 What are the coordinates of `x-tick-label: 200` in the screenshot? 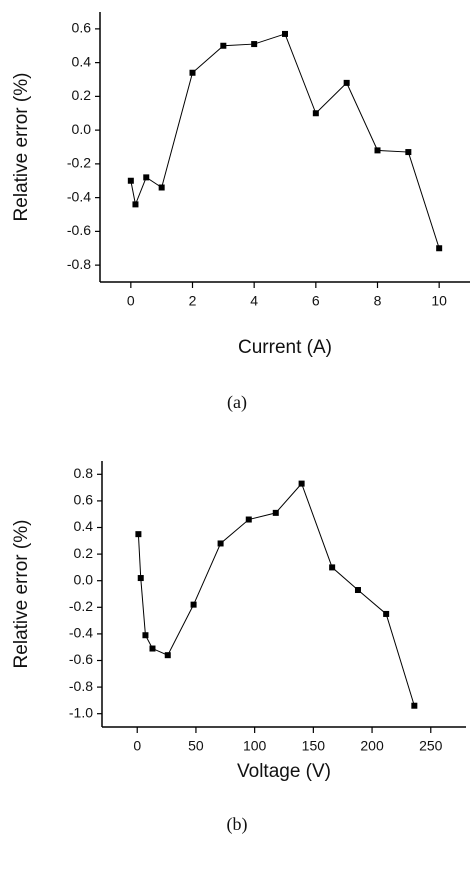 It's located at (372, 746).